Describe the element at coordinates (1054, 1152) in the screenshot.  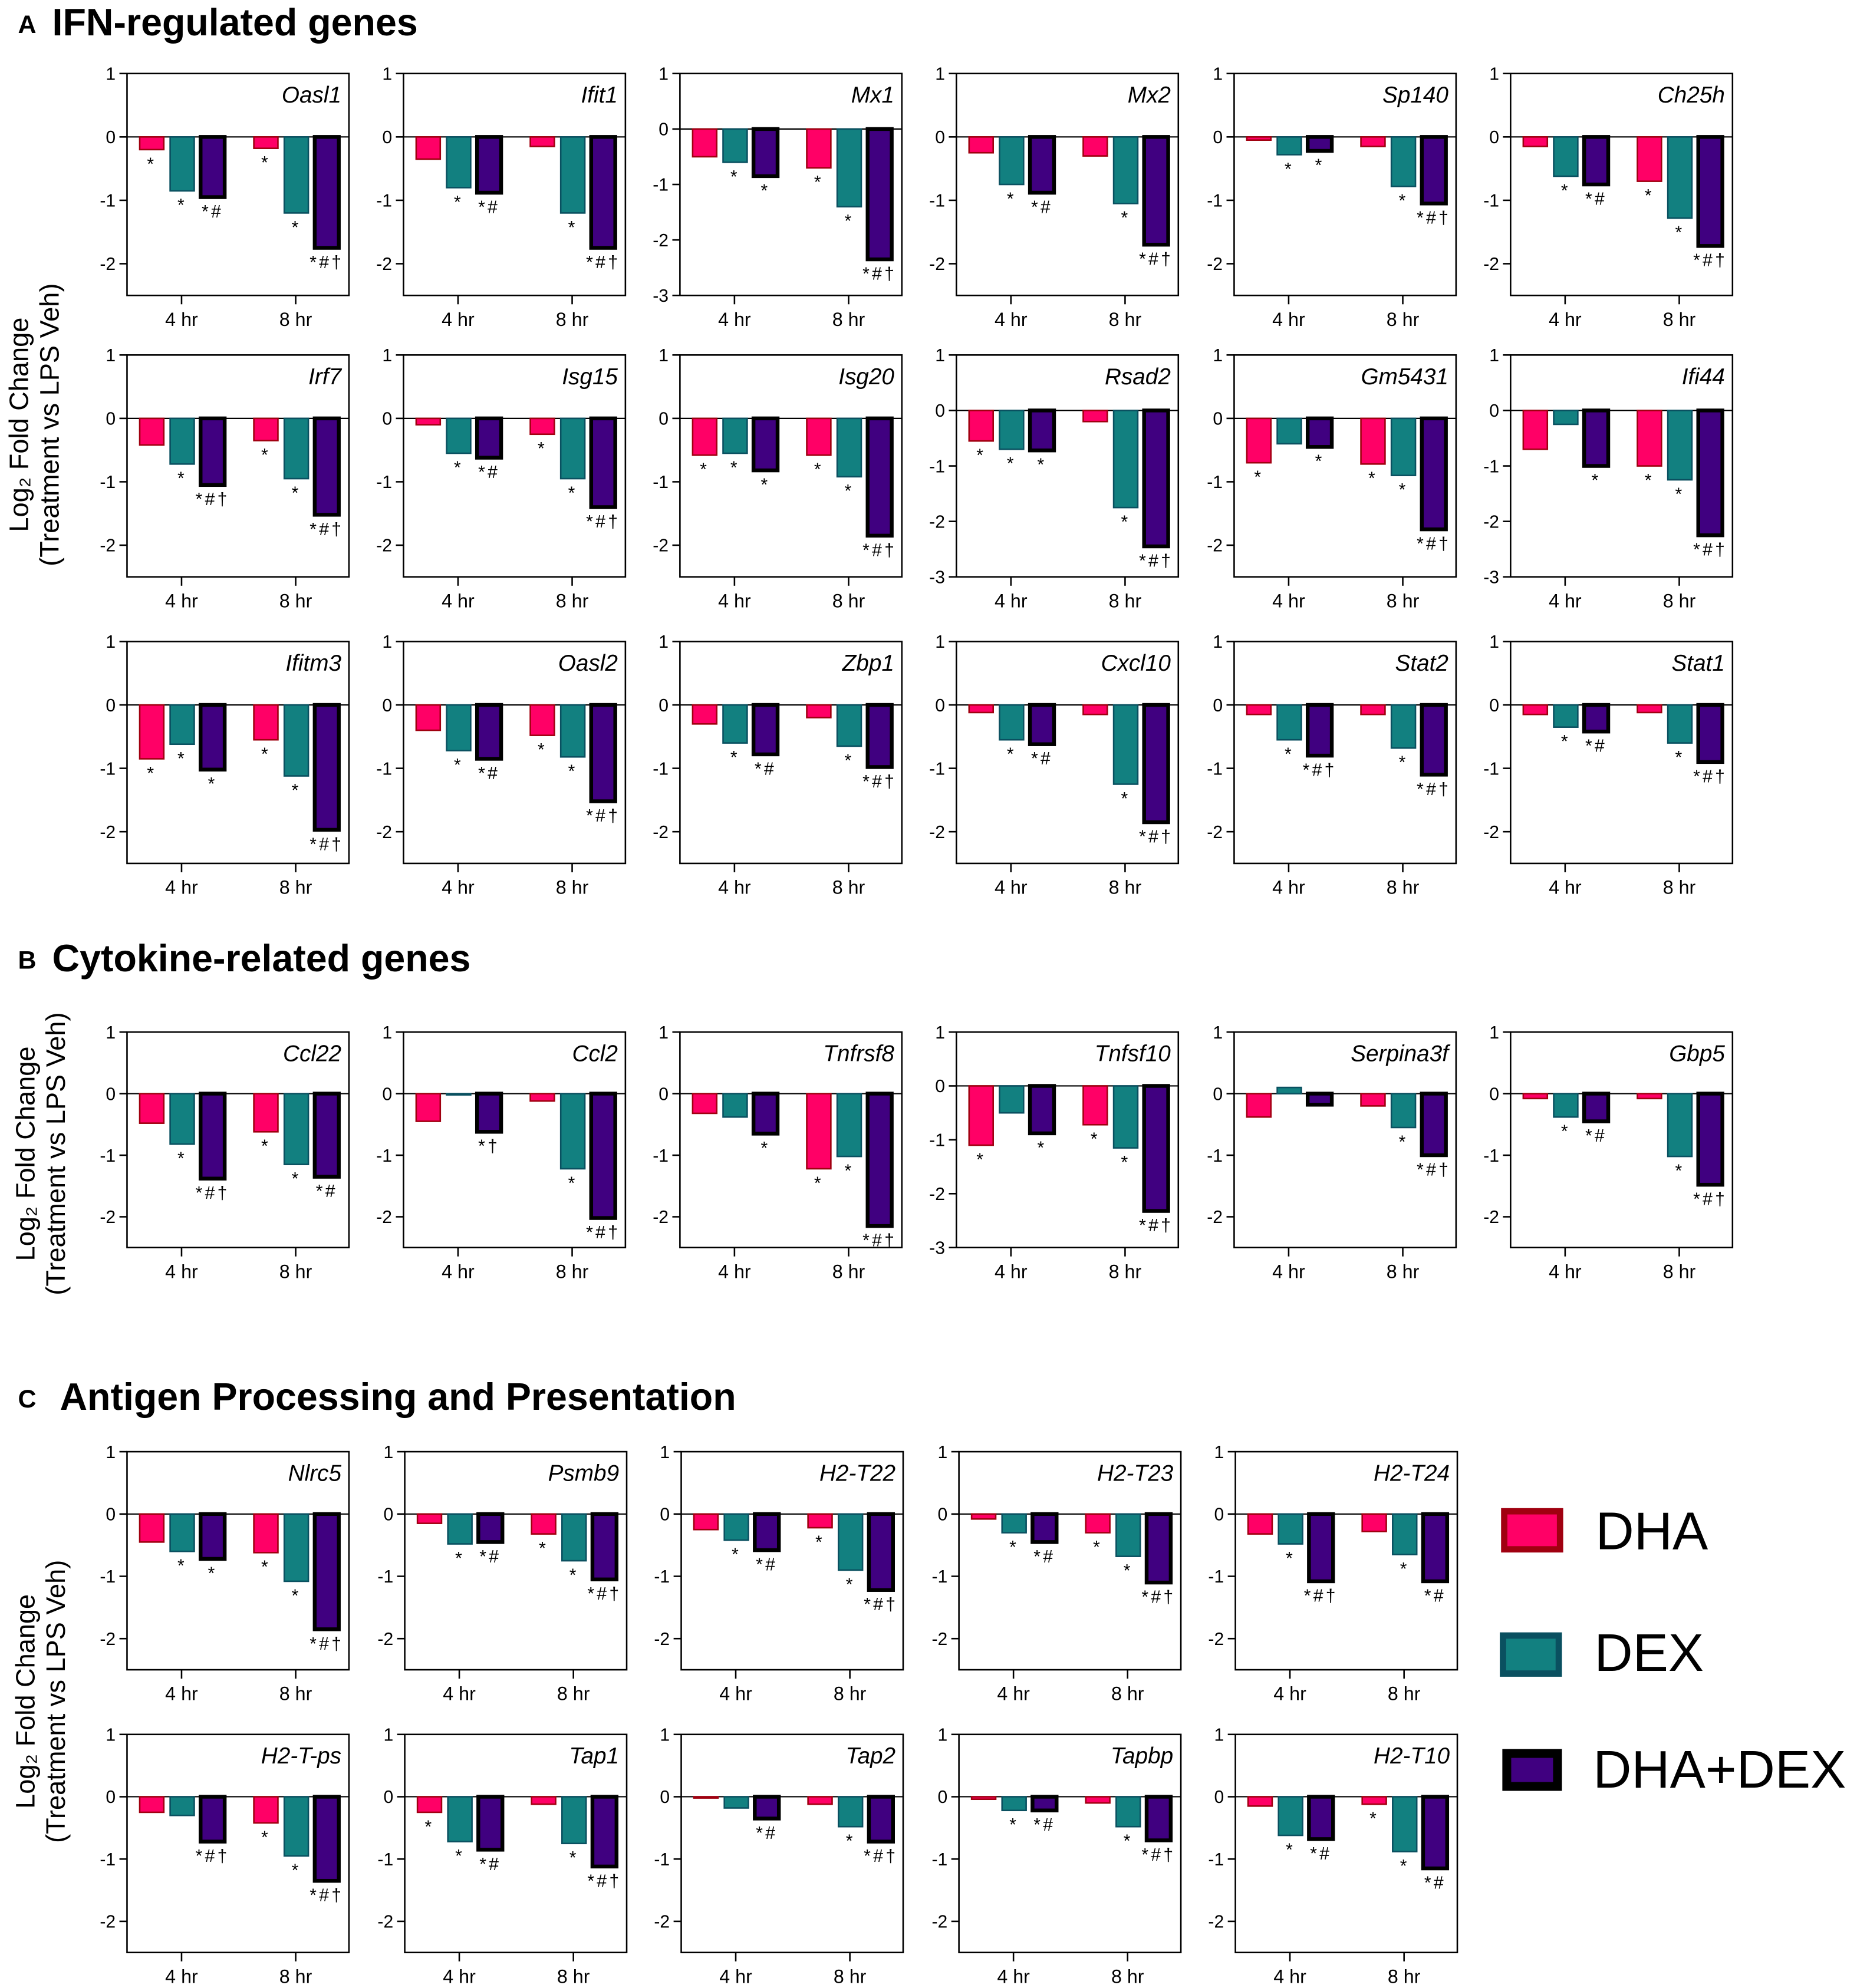
I see `panel-tnfsf10: -3 -2 -1 0 1 Tnfsf10 4 hr * * 8 hr * * *#†` at that location.